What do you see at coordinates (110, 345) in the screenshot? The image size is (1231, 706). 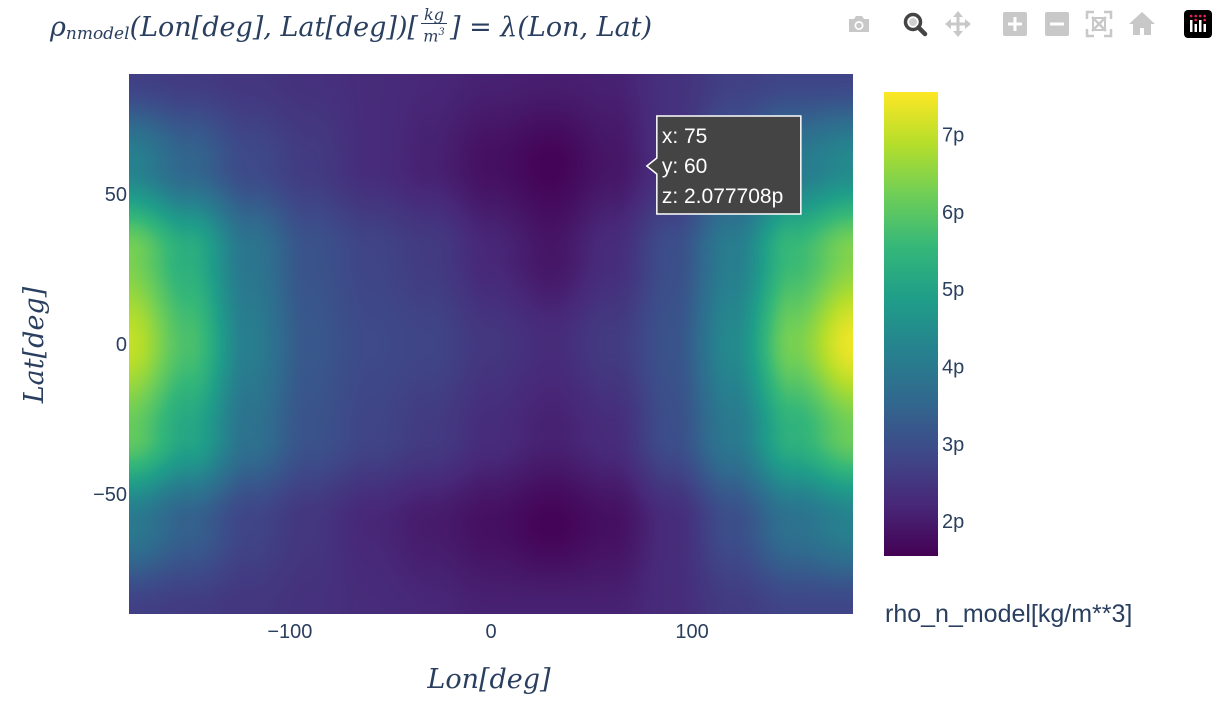 I see `y-axis-ticks: 50 0 −50` at bounding box center [110, 345].